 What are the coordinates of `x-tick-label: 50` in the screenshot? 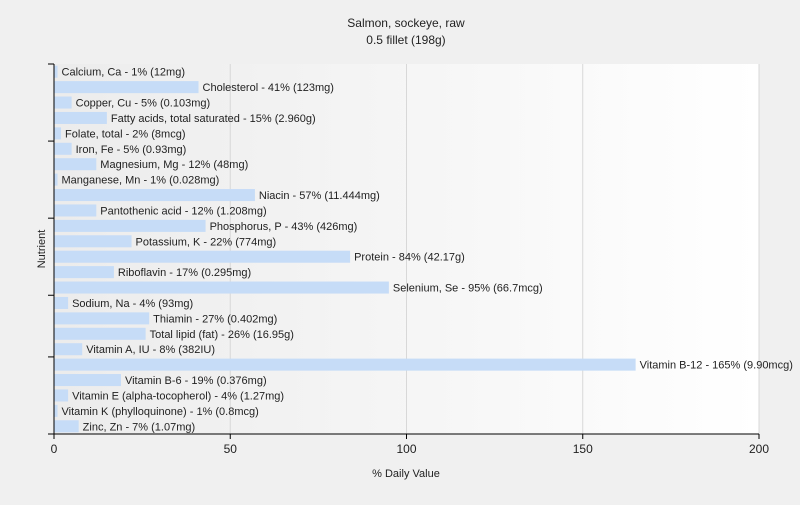 It's located at (231, 449).